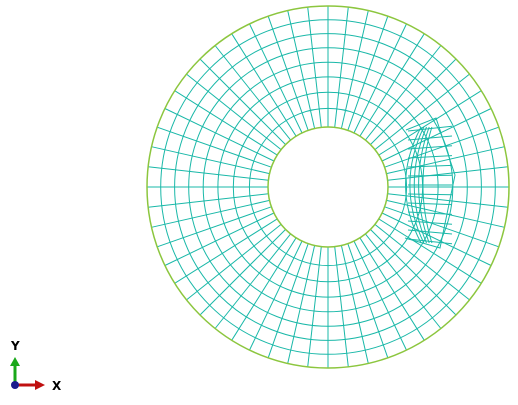 The image size is (518, 405). Describe the element at coordinates (413, 185) in the screenshot. I see `refined-arc` at that location.